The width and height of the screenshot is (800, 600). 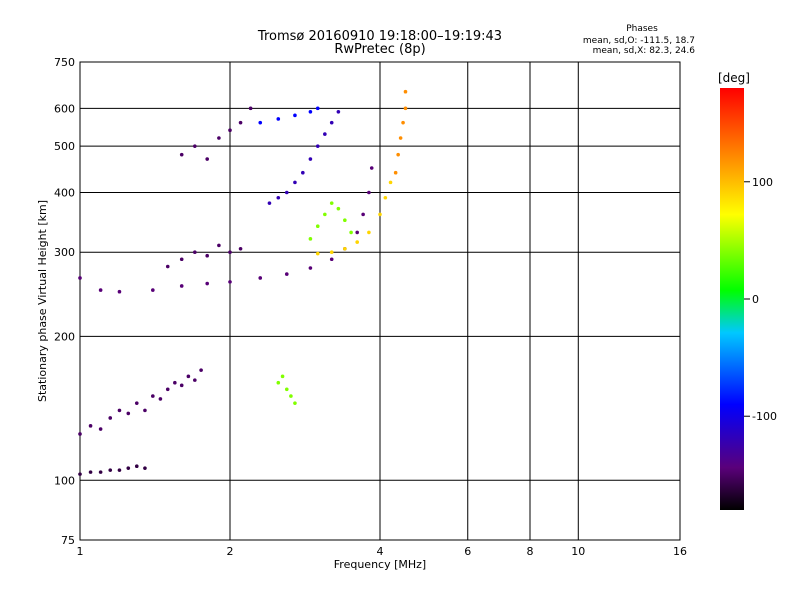 I want to click on x-axis-ticks: 1 2 4 6 8 10 16, so click(x=382, y=551).